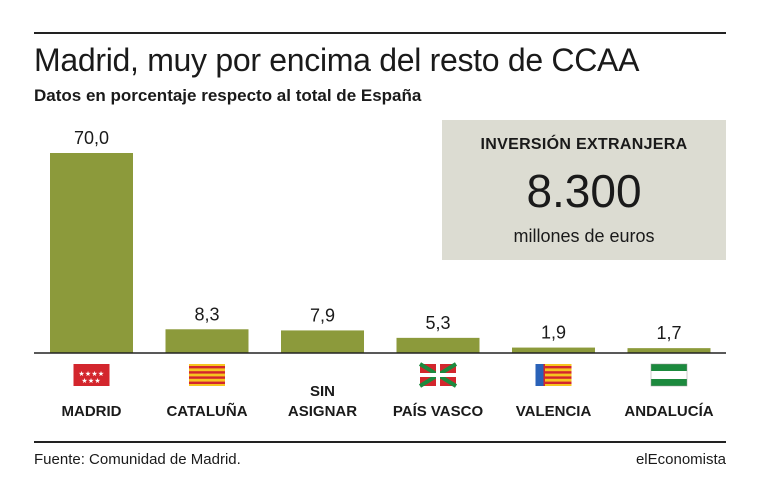  I want to click on bar-value-label: 70,0, so click(91, 138).